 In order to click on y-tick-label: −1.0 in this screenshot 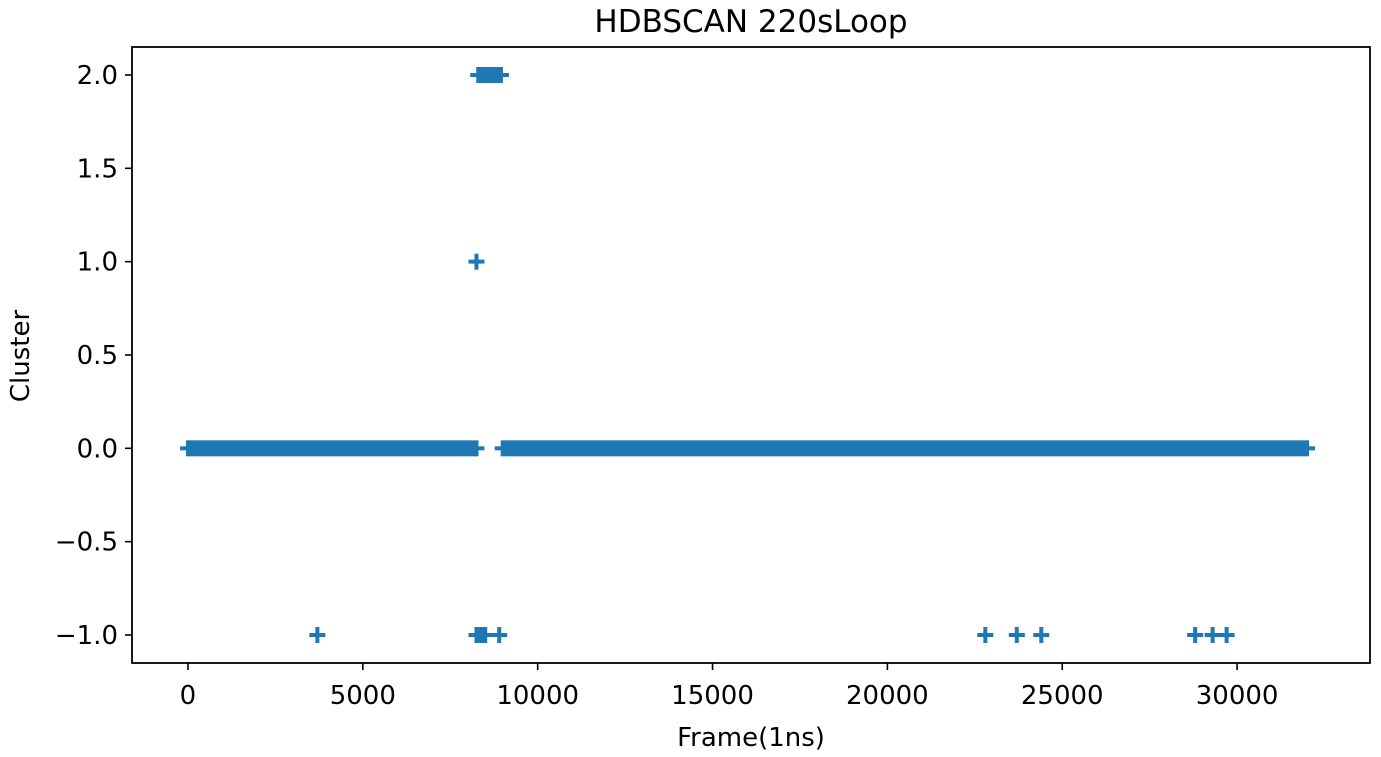, I will do `click(86, 636)`.